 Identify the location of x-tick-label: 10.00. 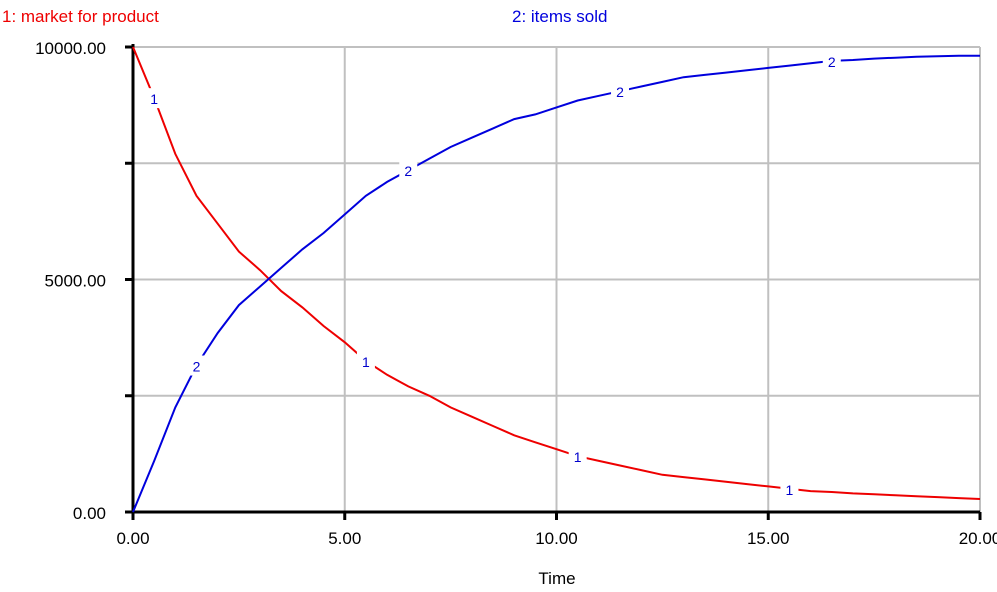
(556, 538).